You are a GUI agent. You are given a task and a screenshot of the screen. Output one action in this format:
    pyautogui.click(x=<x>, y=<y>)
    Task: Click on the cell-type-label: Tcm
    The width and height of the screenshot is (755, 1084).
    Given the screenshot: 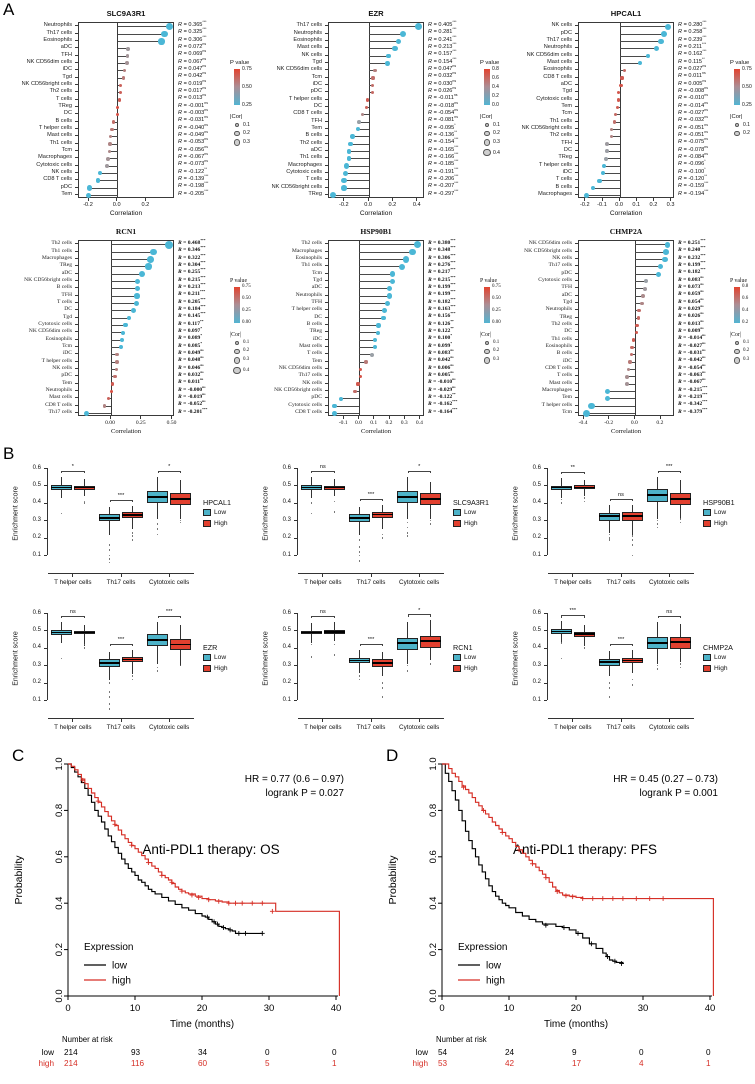 What is the action you would take?
    pyautogui.click(x=567, y=411)
    